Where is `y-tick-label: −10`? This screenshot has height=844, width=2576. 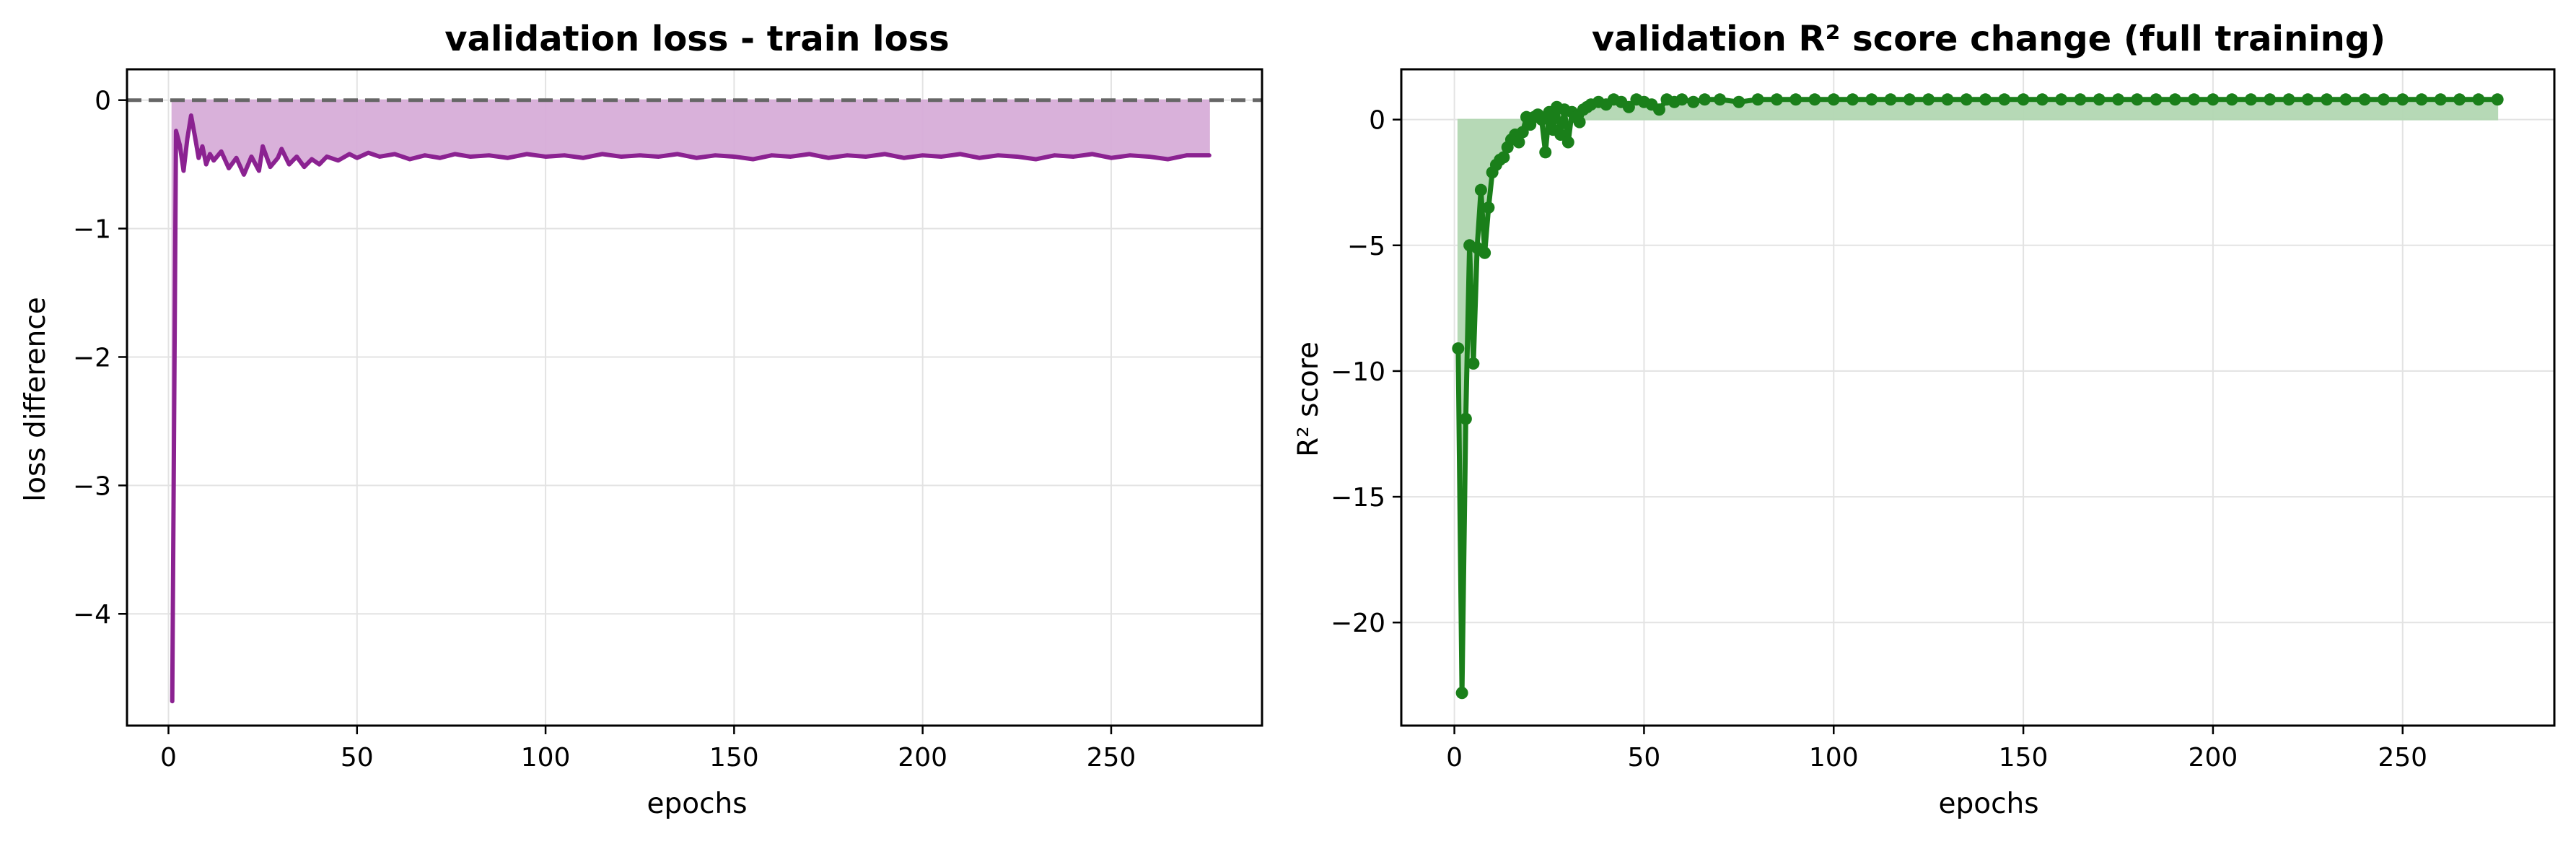 y-tick-label: −10 is located at coordinates (1358, 372).